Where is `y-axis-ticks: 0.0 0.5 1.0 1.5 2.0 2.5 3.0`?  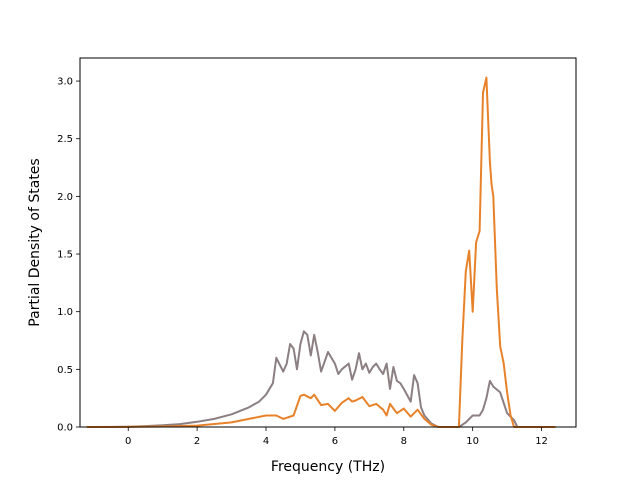
y-axis-ticks: 0.0 0.5 1.0 1.5 2.0 2.5 3.0 is located at coordinates (68, 255).